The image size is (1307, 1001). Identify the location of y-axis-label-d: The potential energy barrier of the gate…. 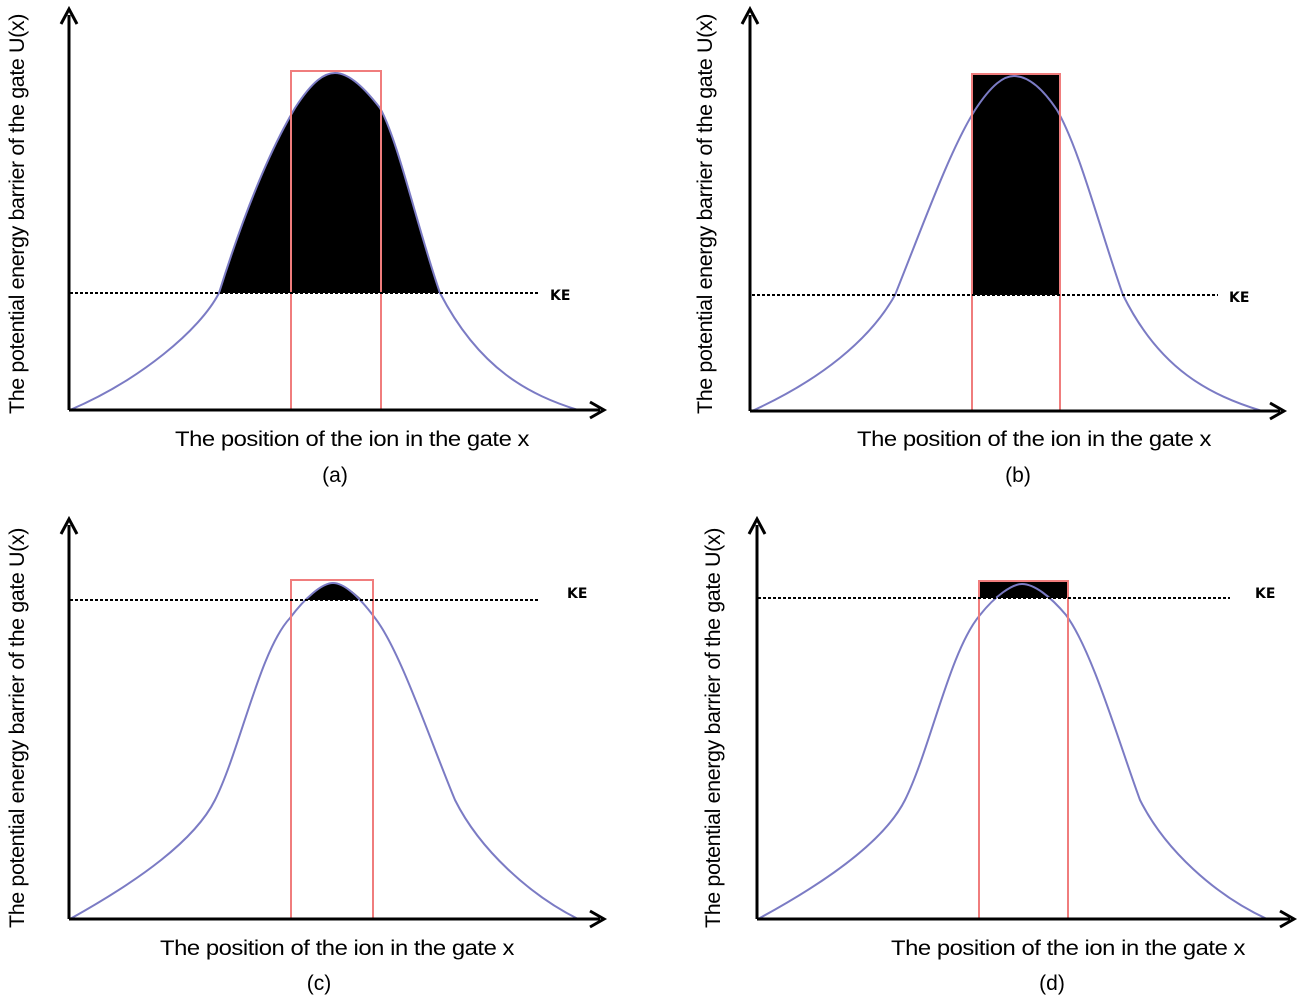
(713, 728).